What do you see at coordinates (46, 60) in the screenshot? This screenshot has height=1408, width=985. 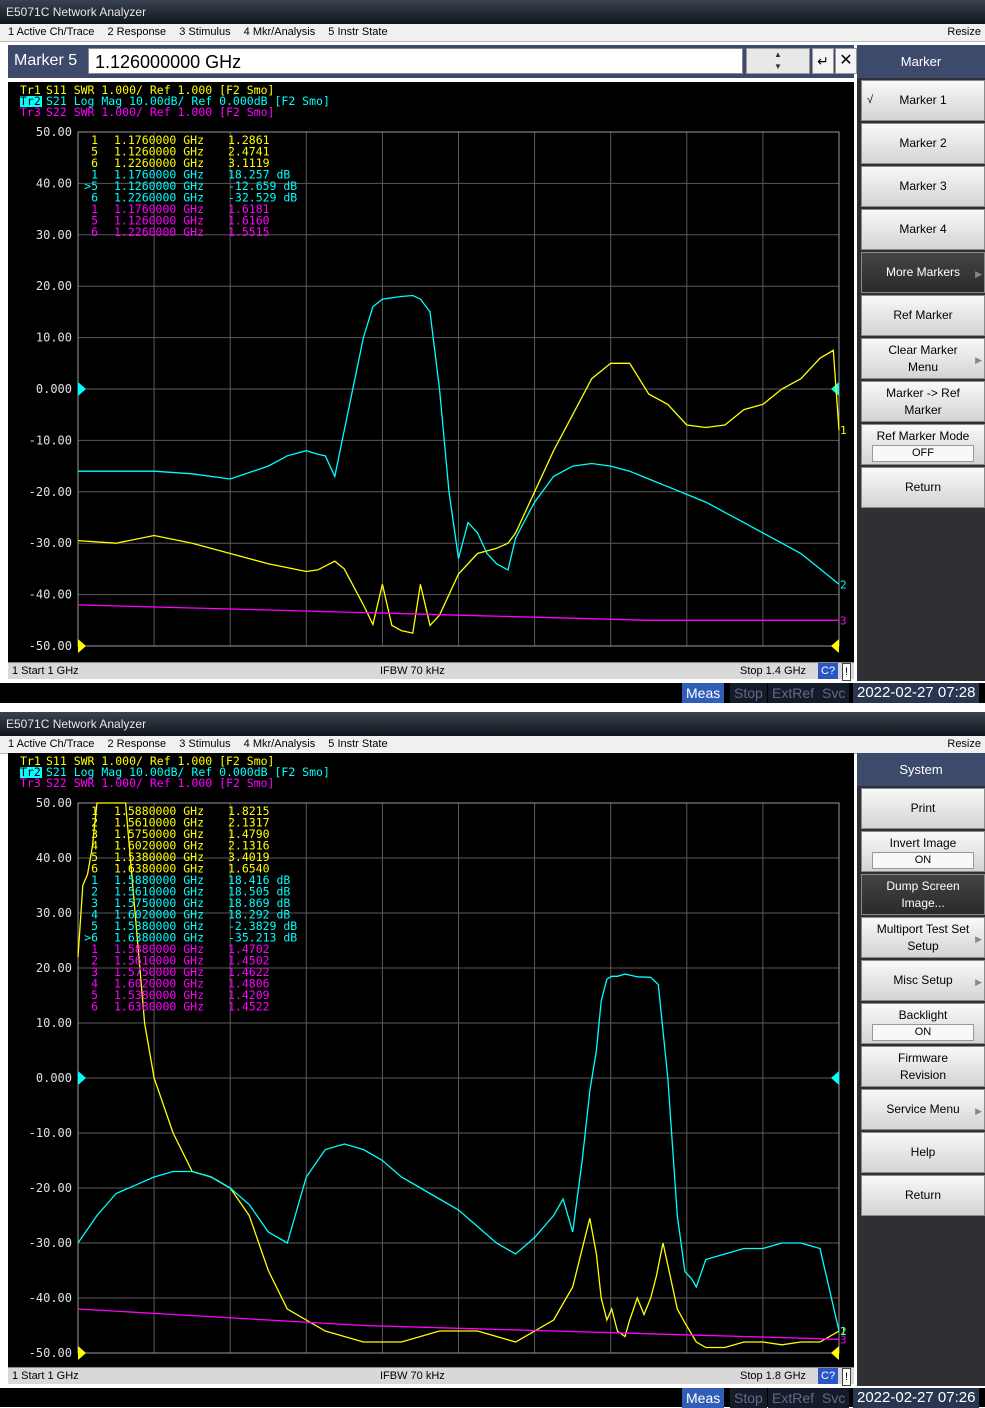 I see `entry-label: Marker 5` at bounding box center [46, 60].